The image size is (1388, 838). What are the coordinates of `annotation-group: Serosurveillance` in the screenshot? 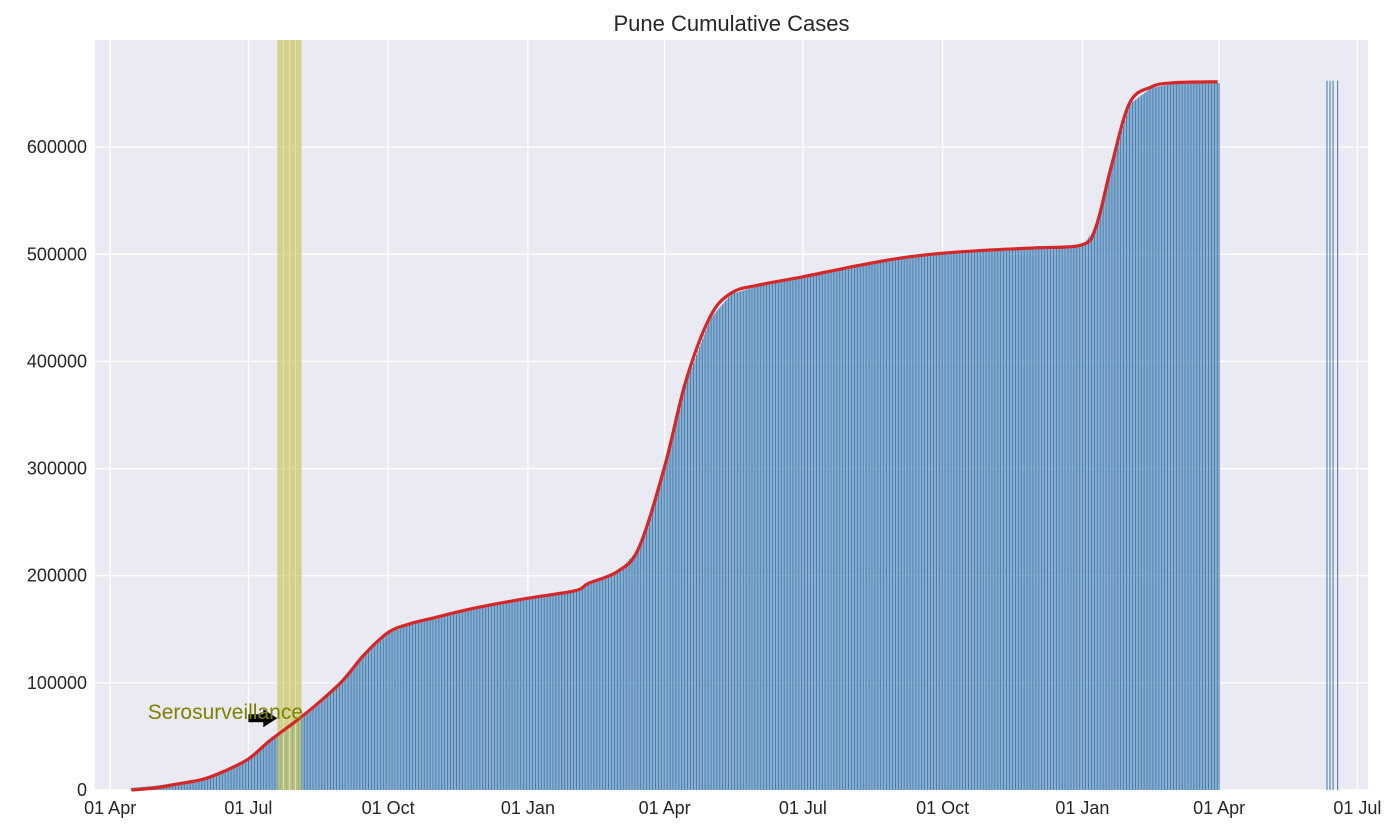 It's located at (225, 714).